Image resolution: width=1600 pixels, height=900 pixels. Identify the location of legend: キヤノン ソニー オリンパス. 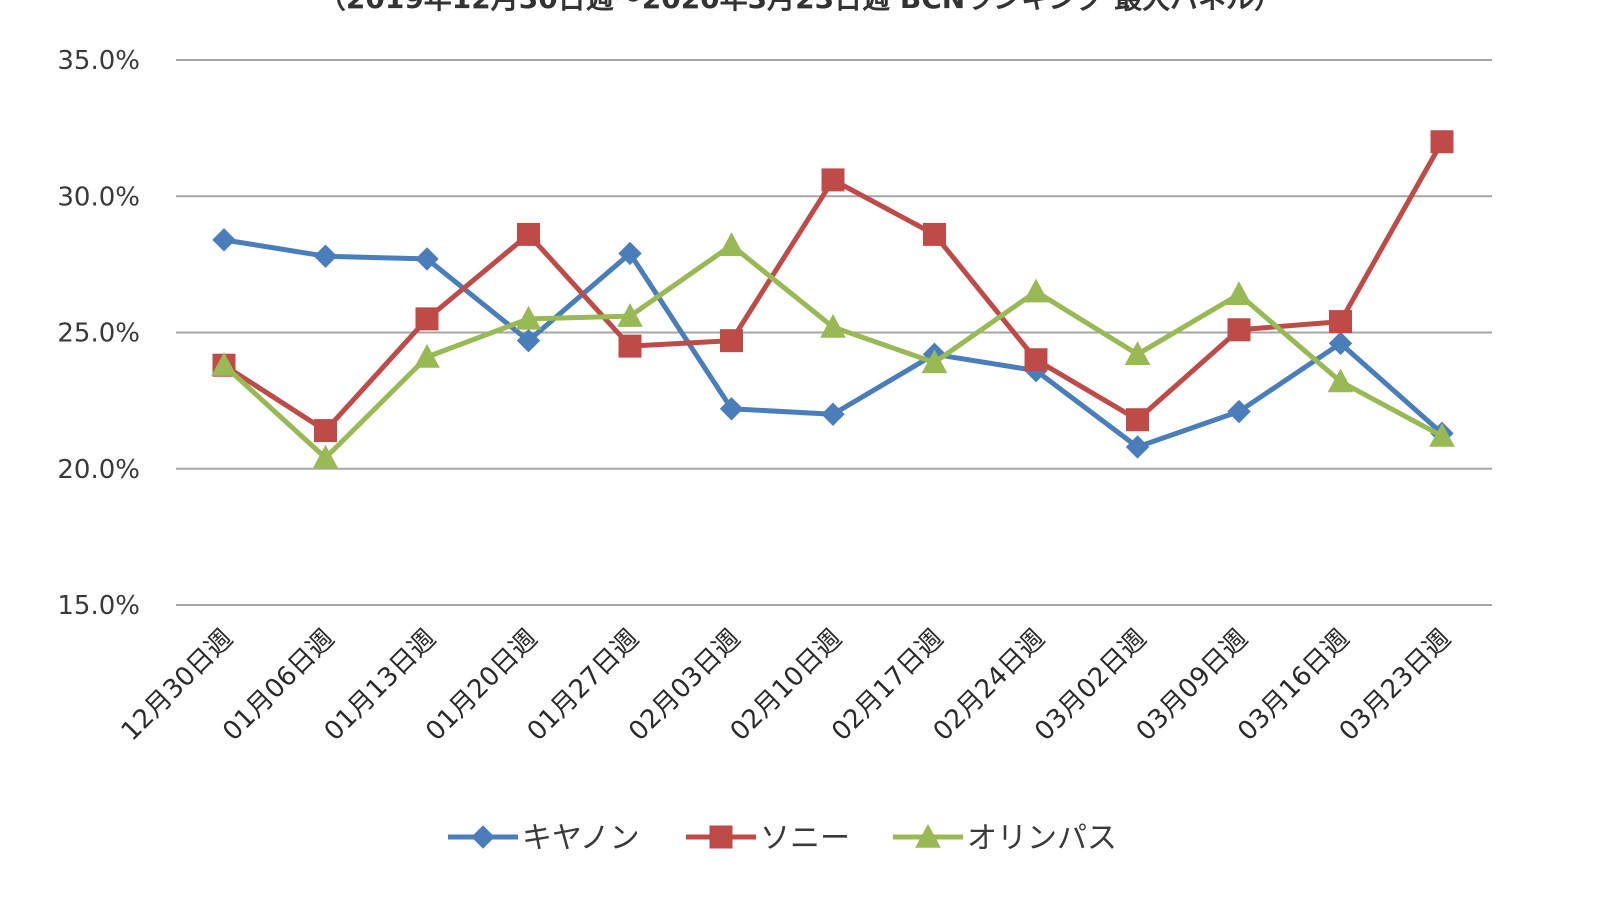
(782, 838).